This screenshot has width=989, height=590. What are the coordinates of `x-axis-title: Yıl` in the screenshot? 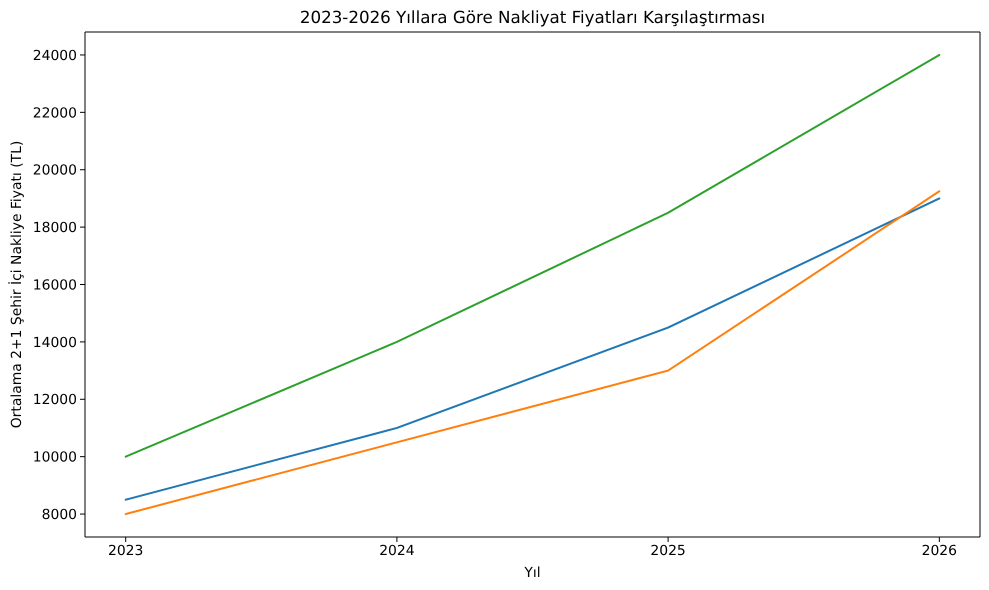 It's located at (532, 573).